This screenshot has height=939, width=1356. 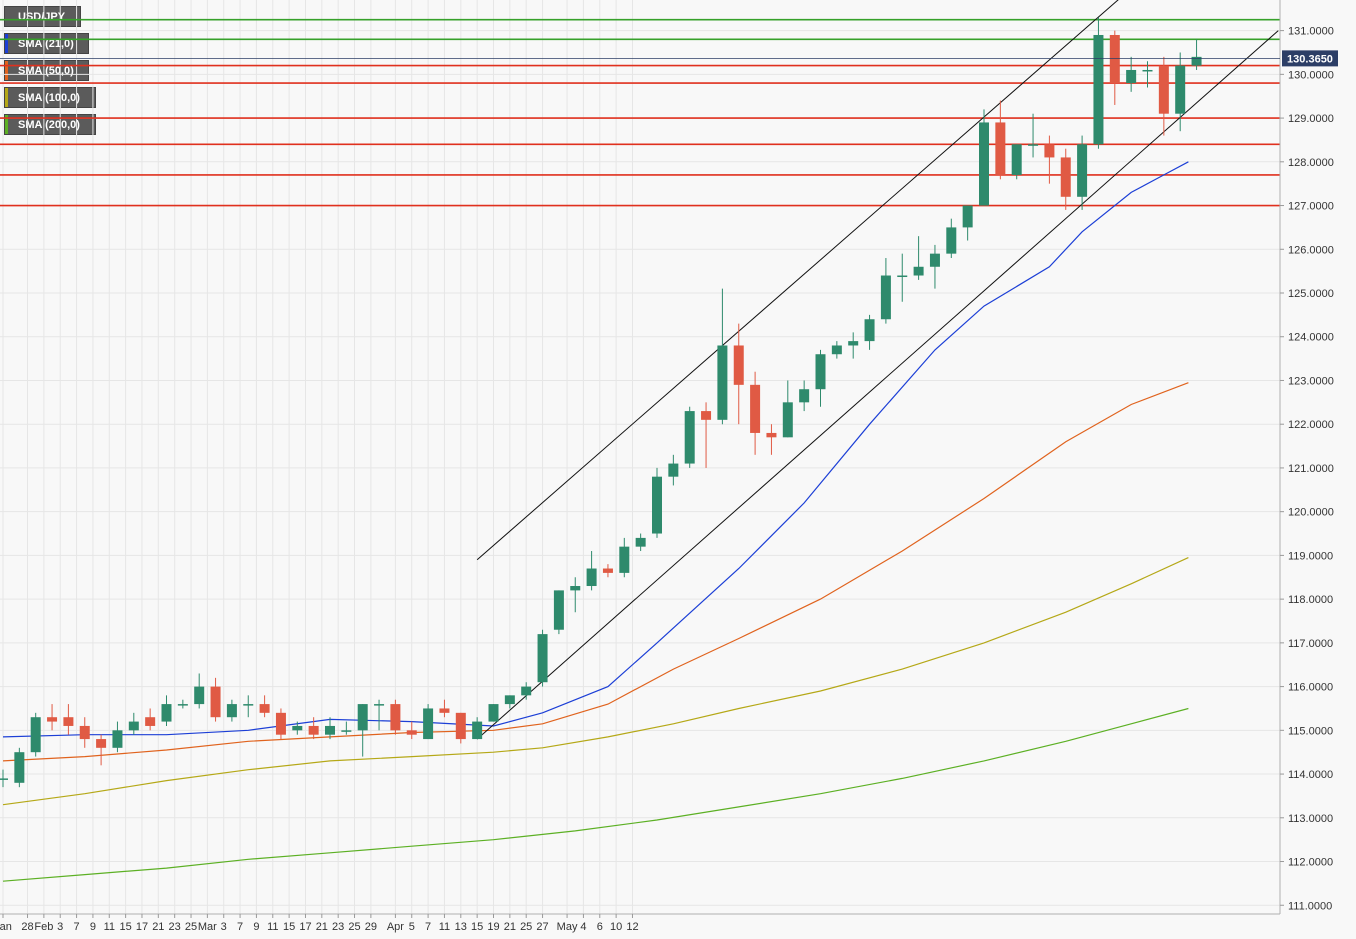 What do you see at coordinates (1310, 644) in the screenshot?
I see `y-tick-label: 117.0000` at bounding box center [1310, 644].